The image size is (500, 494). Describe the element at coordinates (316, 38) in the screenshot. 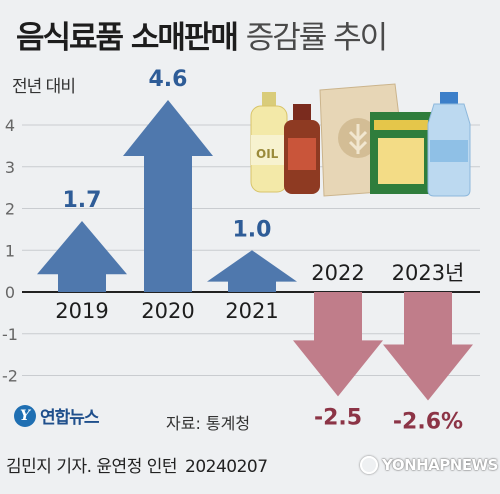

I see `title-sub: 증감률 추이` at that location.